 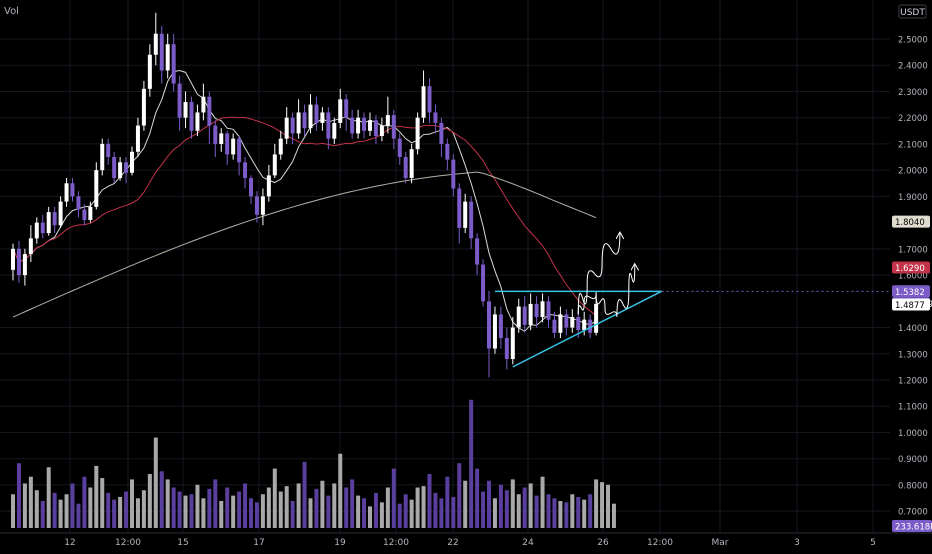 I want to click on price-badge: 1.4877, so click(x=911, y=305).